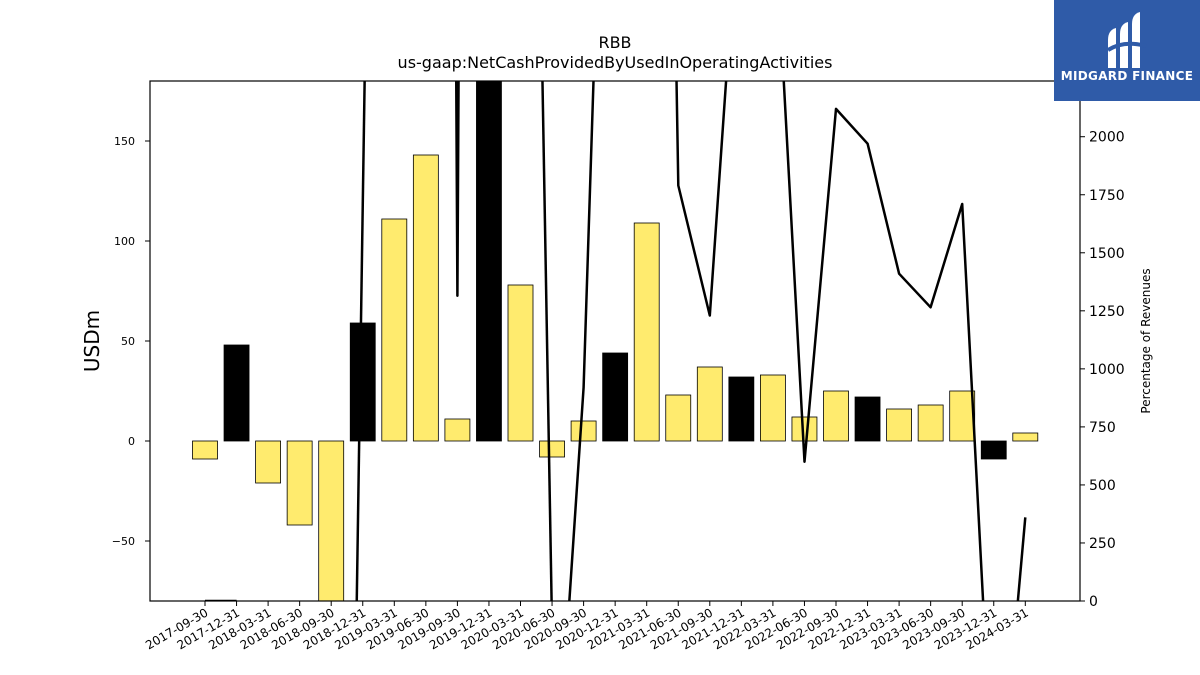 Image resolution: width=1200 pixels, height=675 pixels. I want to click on y2-tick-label: 0, so click(1093, 602).